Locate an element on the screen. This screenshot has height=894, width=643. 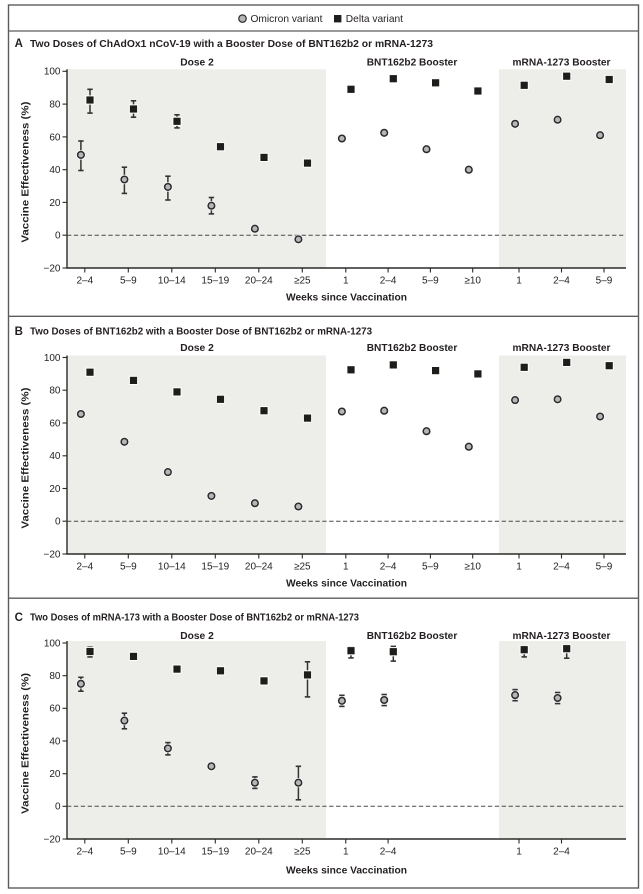
svg-text: C is located at coordinates (19, 618).